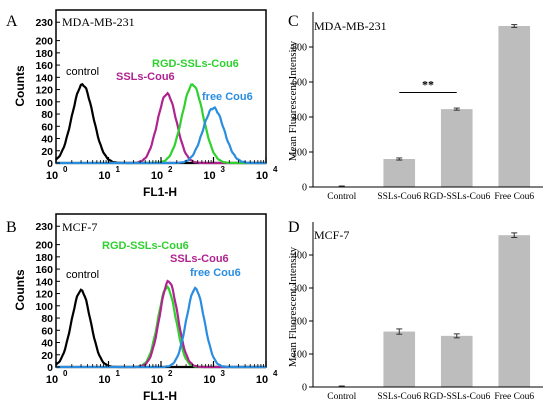  Describe the element at coordinates (11, 227) in the screenshot. I see `panel-letter-b: B` at that location.